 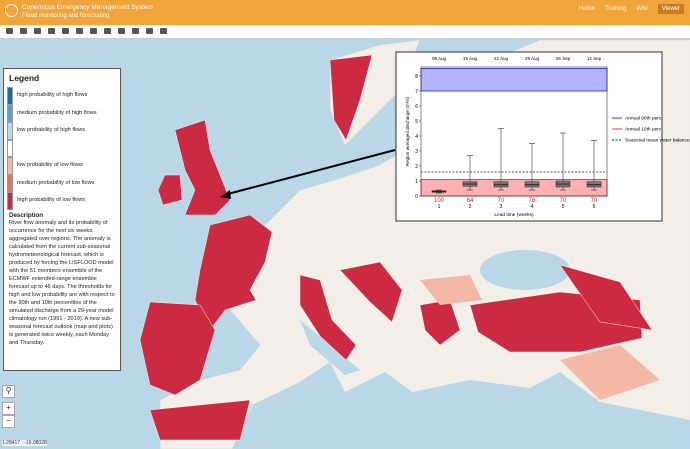 What do you see at coordinates (501, 207) in the screenshot?
I see `week-label: 3` at bounding box center [501, 207].